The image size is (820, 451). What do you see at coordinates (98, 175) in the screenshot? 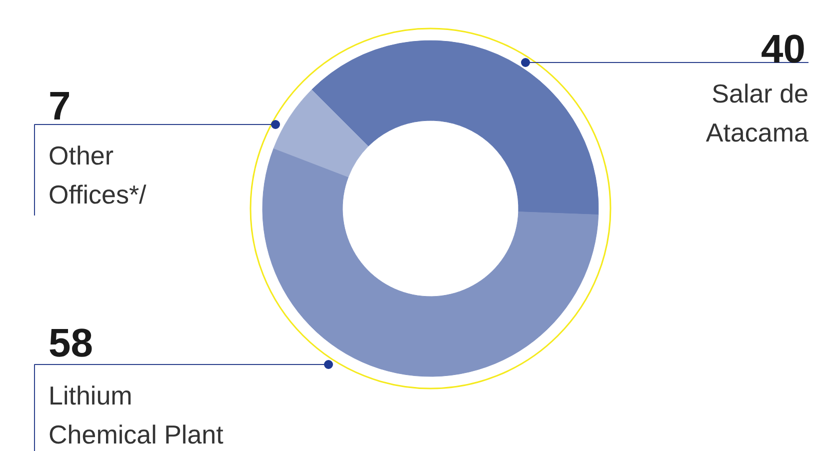
I see `slice-label: Other Offices*/` at bounding box center [98, 175].